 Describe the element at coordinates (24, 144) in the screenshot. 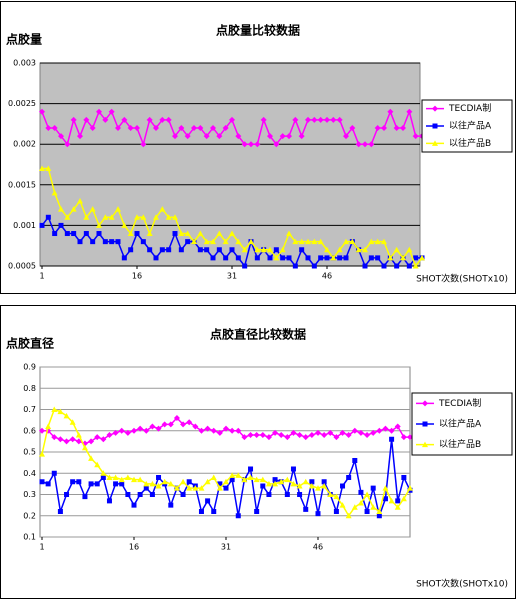

I see `y-tick-label: 0.002` at that location.